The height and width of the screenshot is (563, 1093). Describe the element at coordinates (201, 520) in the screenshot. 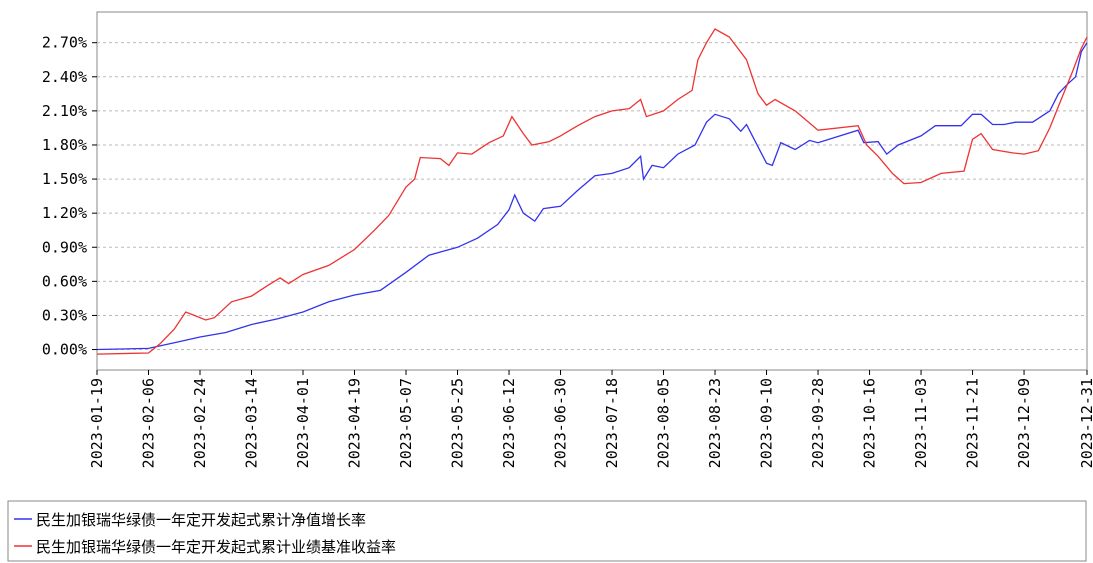

I see `legend-label: 民生加银瑞华绿债一年定开发起式累计净值增长率` at that location.